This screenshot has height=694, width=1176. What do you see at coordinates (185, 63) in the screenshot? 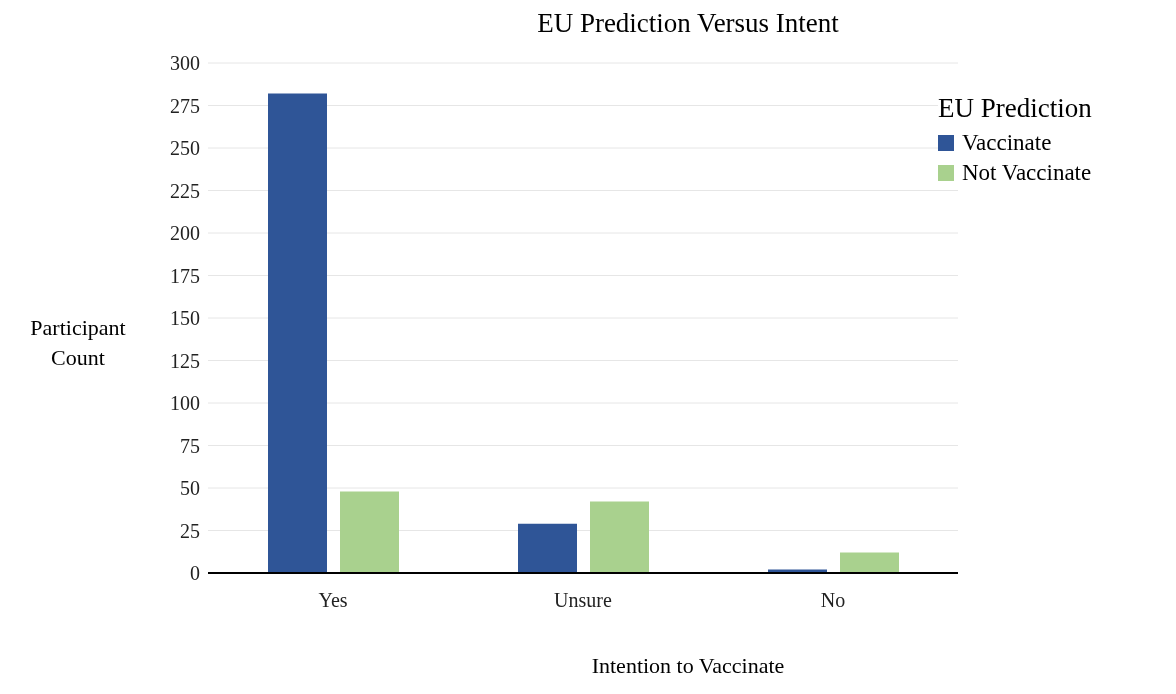
I see `y-tick-label: 300` at bounding box center [185, 63].